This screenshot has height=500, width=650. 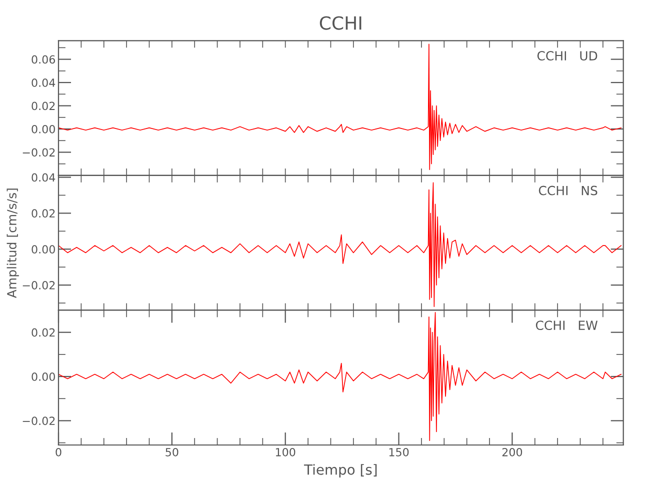 I want to click on y-axis-title: Amplitud [cm/s/s], so click(x=12, y=243).